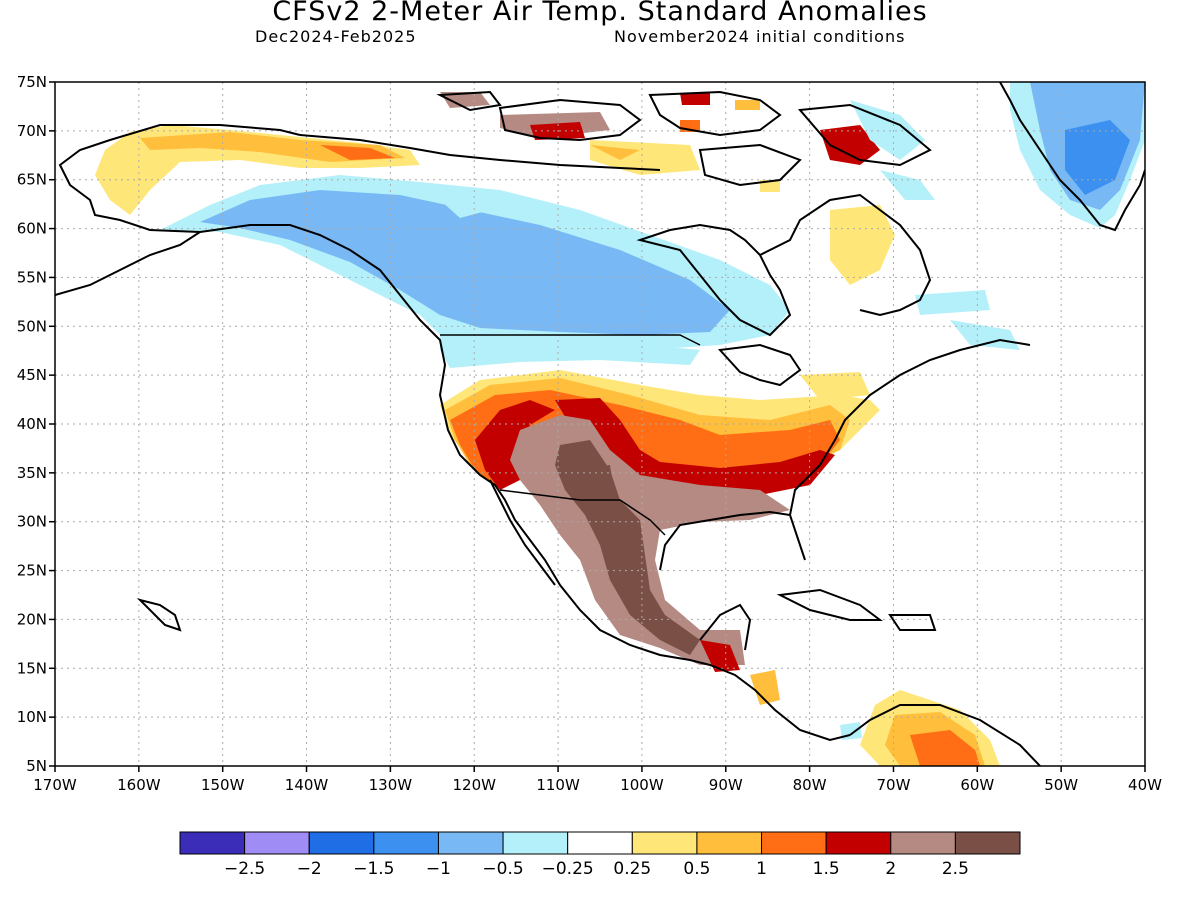 Image resolution: width=1200 pixels, height=900 pixels. What do you see at coordinates (32, 131) in the screenshot?
I see `lat-label: 70N` at bounding box center [32, 131].